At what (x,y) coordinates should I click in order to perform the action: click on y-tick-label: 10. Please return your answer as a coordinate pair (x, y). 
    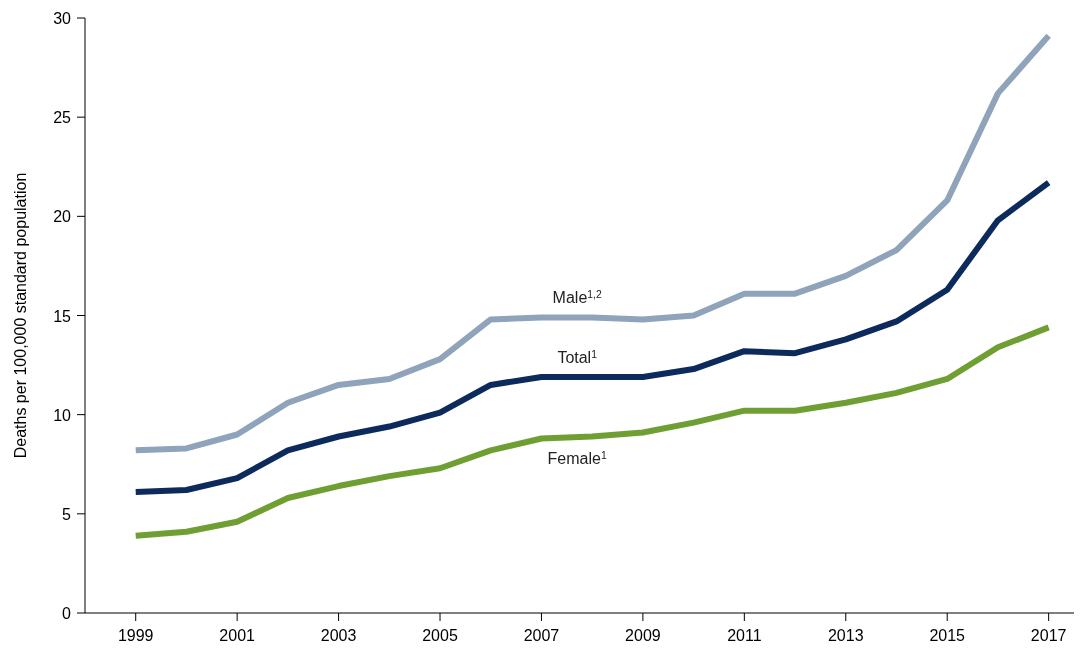
    Looking at the image, I should click on (62, 415).